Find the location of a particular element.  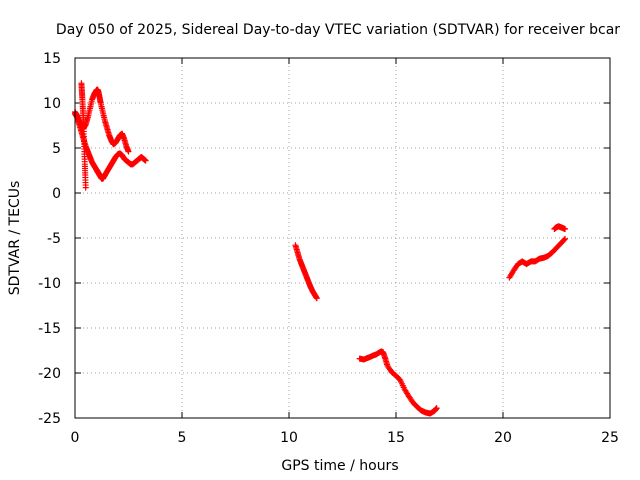

y-tick-label: 10 is located at coordinates (52, 104).